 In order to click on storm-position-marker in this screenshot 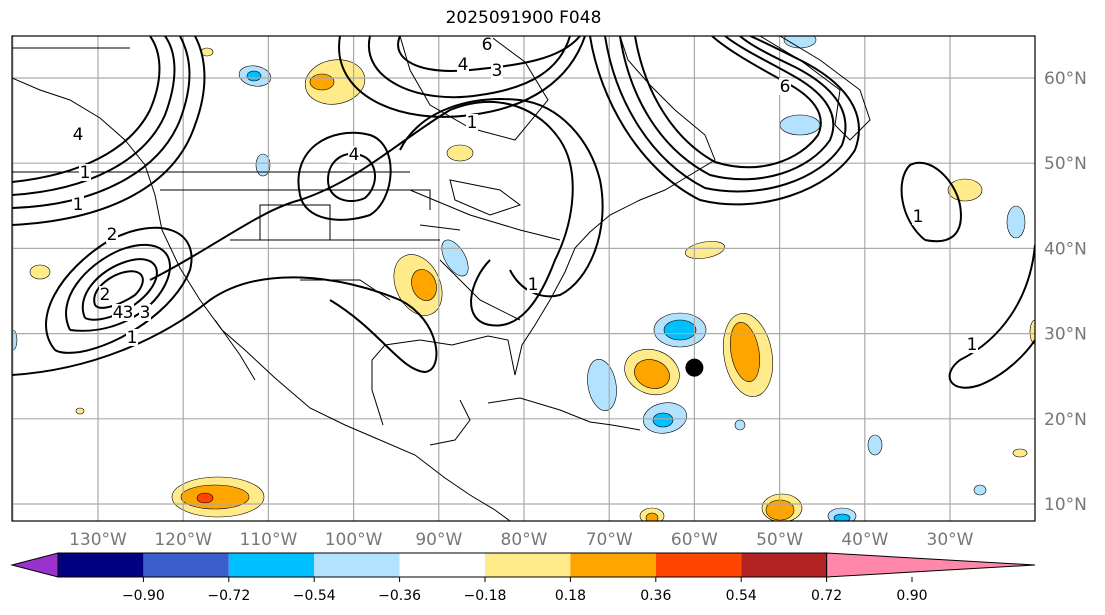, I will do `click(694, 367)`.